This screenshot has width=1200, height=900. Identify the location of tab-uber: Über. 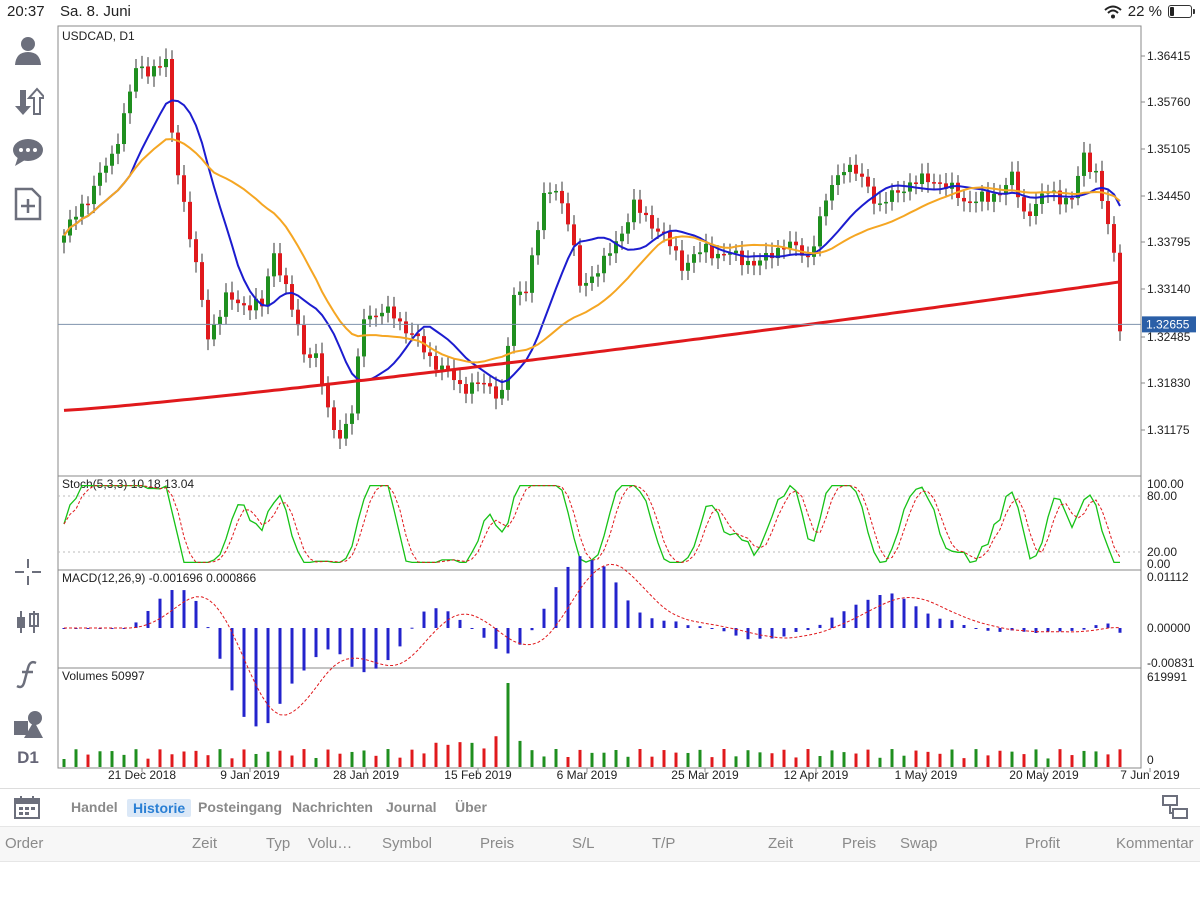
(471, 807).